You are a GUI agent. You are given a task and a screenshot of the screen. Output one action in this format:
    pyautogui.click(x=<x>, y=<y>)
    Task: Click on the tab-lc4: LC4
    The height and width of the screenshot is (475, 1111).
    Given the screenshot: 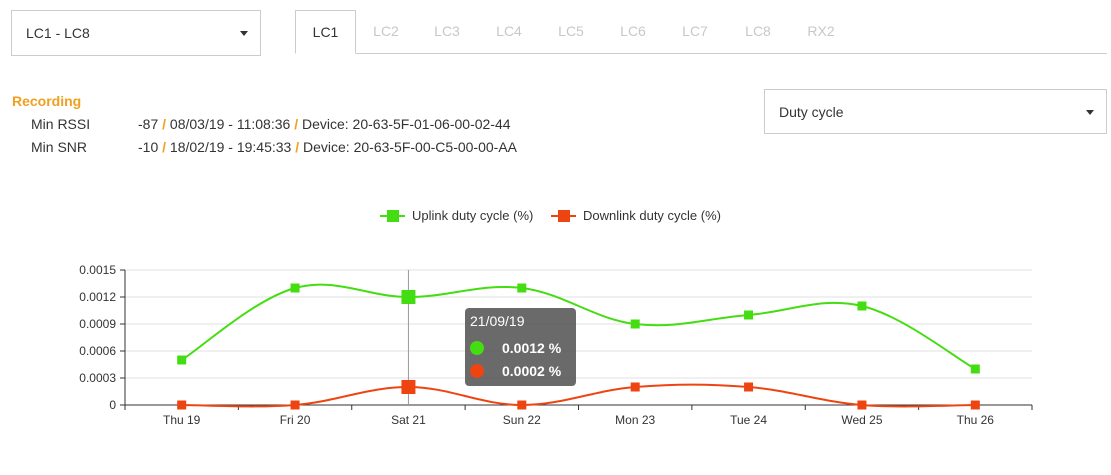 What is the action you would take?
    pyautogui.click(x=509, y=31)
    